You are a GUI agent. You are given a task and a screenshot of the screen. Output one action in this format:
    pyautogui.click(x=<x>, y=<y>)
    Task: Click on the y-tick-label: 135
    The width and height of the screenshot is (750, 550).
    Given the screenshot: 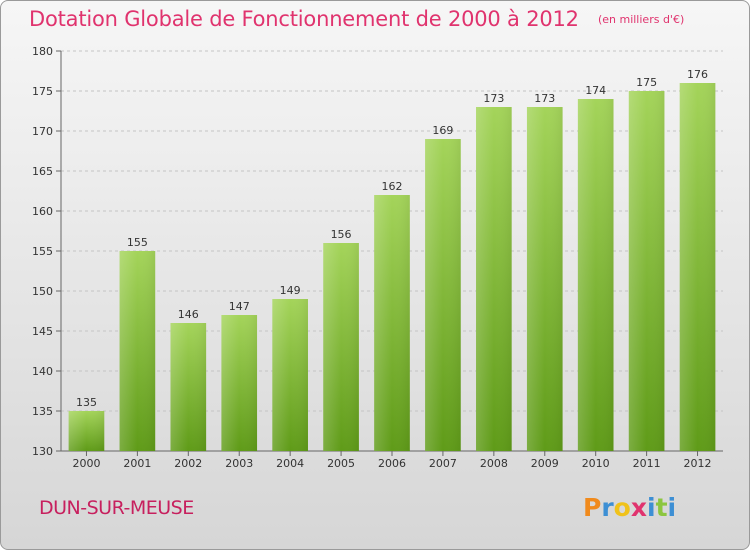 What is the action you would take?
    pyautogui.click(x=42, y=411)
    